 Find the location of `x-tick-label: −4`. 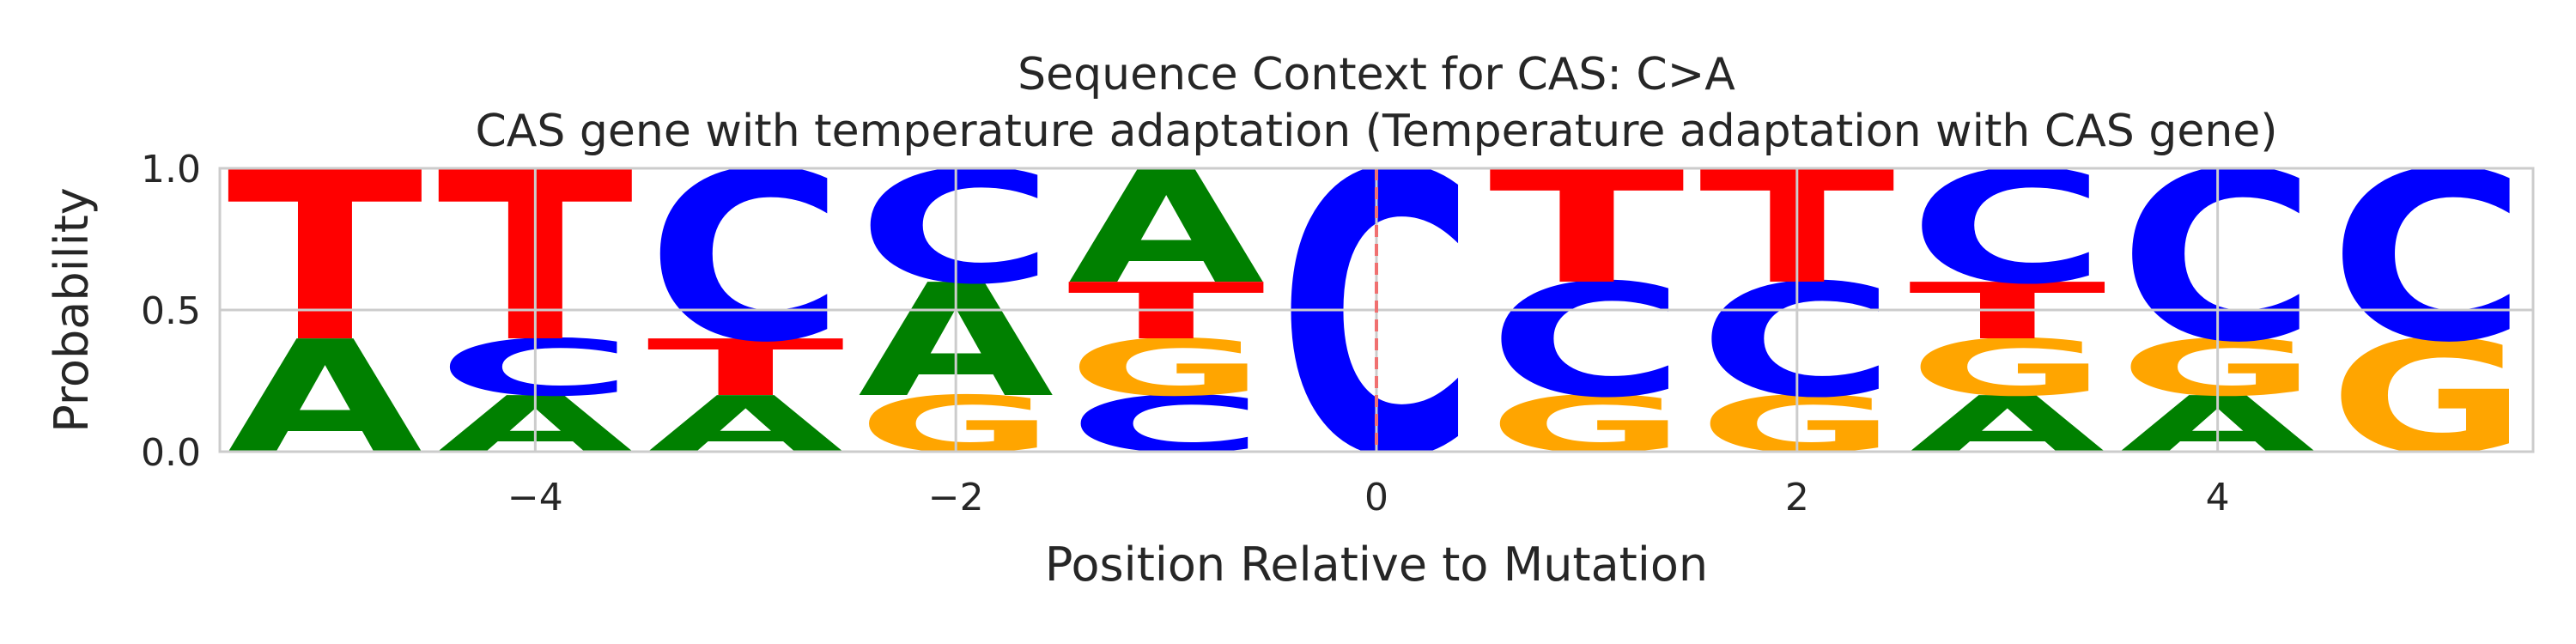

x-tick-label: −4 is located at coordinates (535, 497).